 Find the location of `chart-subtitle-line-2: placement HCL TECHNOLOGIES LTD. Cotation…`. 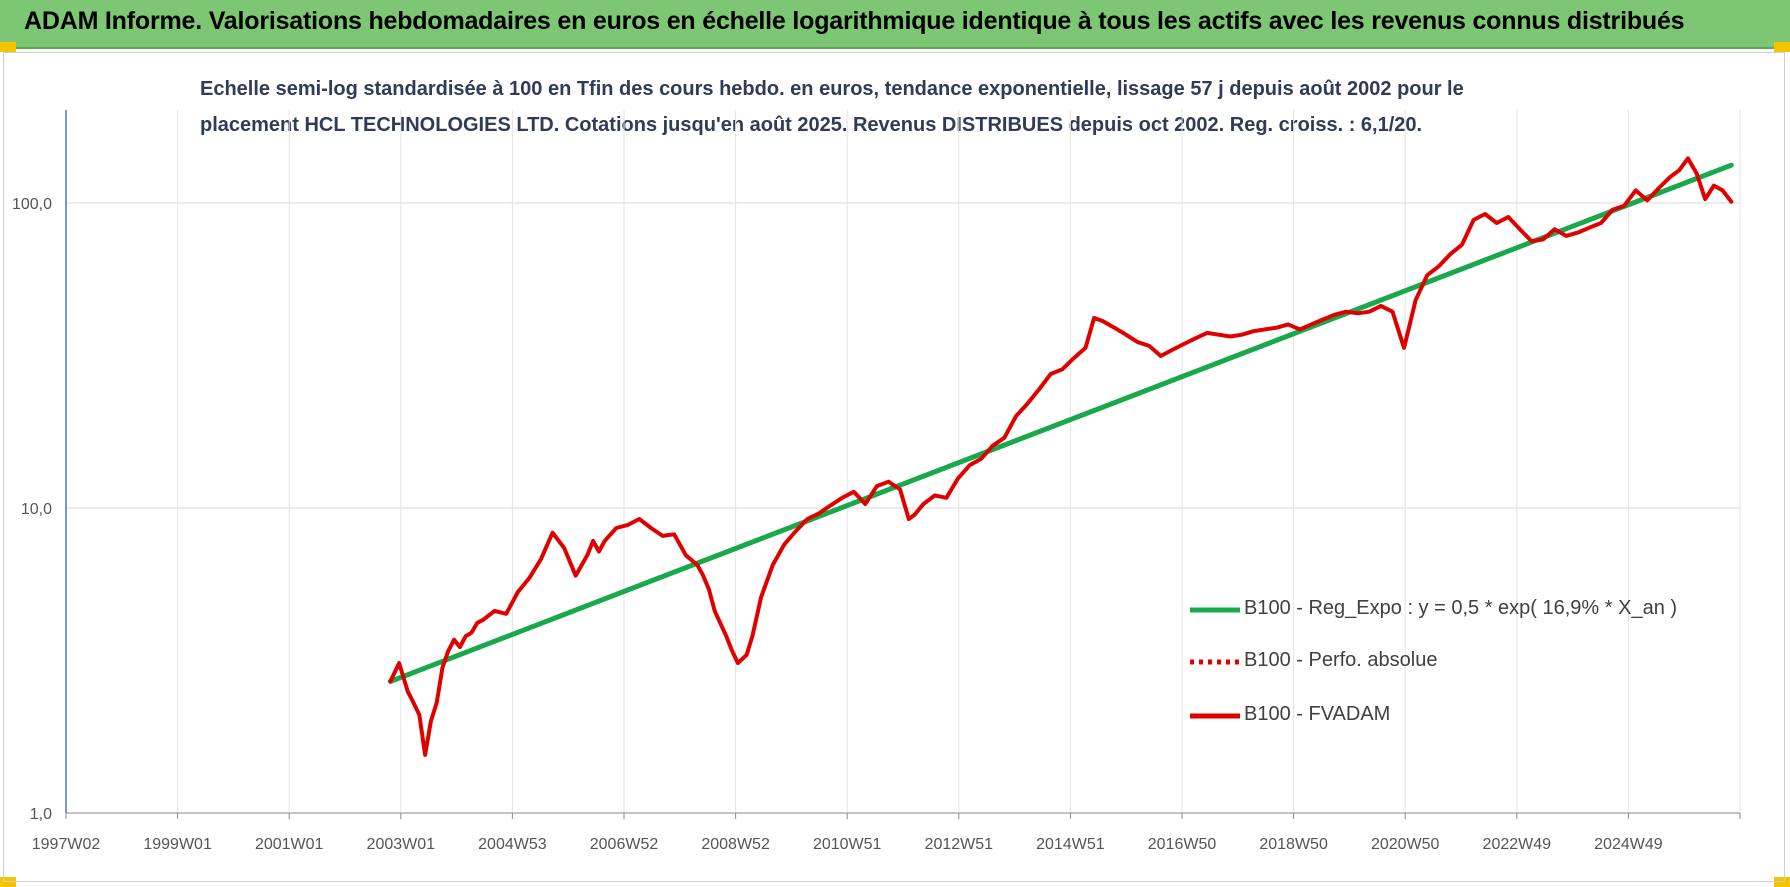

chart-subtitle-line-2: placement HCL TECHNOLOGIES LTD. Cotation… is located at coordinates (811, 125).